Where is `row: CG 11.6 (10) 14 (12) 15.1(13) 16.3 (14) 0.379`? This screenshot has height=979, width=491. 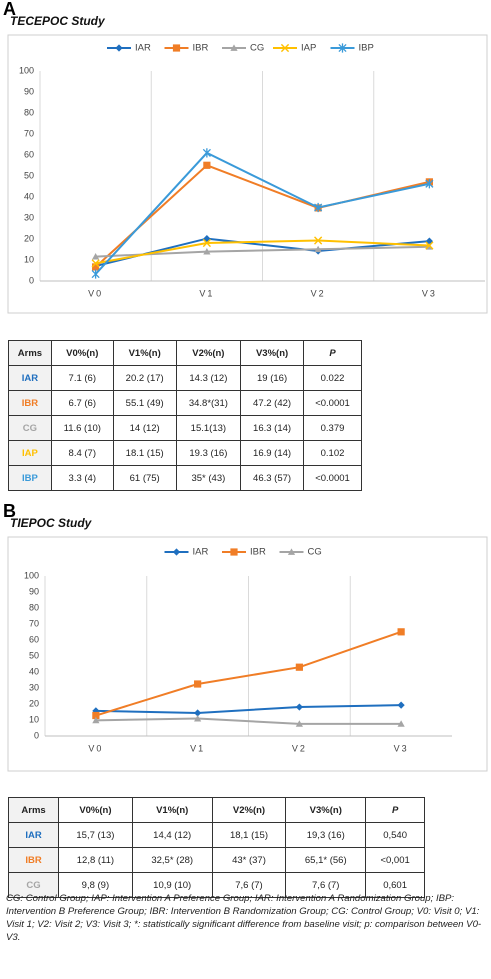
row: CG 11.6 (10) 14 (12) 15.1(13) 16.3 (14) 0.379 is located at coordinates (185, 428).